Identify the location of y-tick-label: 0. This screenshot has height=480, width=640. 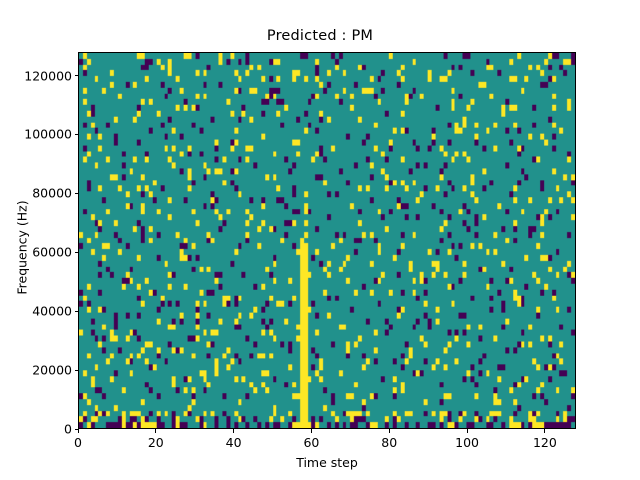
(68, 429).